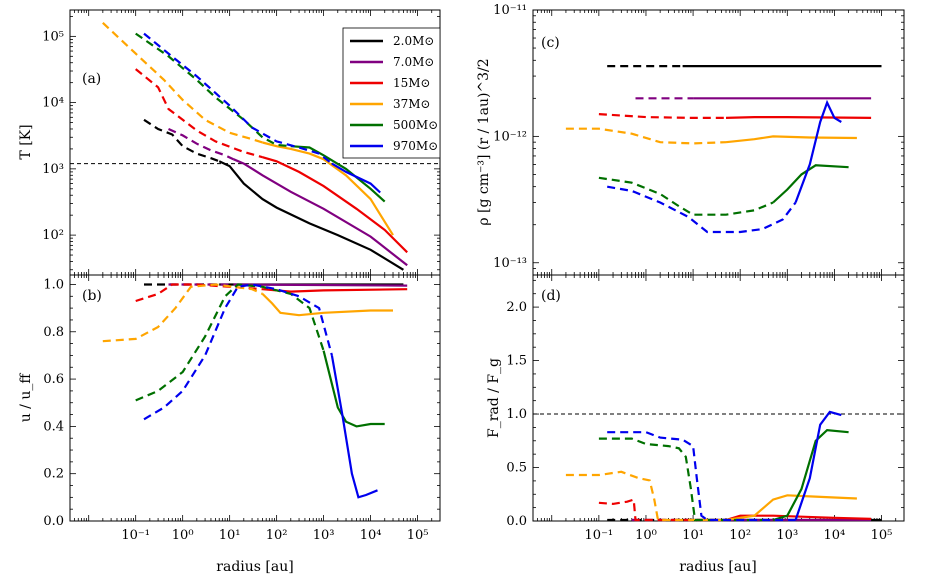 The height and width of the screenshot is (579, 926). I want to click on legend-label-2: 2.0M⊙, so click(413, 41).